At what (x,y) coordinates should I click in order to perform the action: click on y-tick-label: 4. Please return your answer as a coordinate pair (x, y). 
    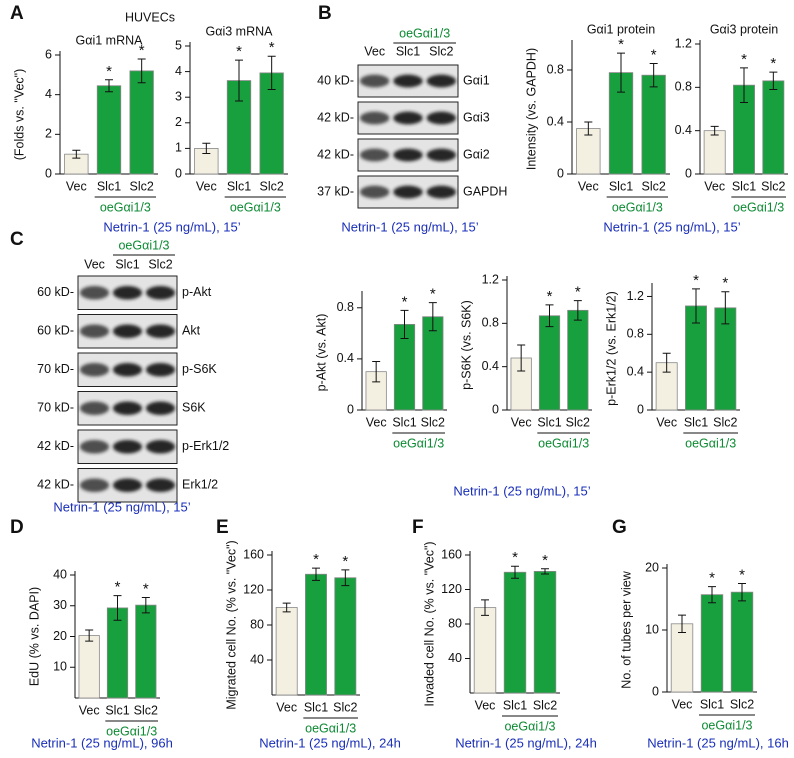
    Looking at the image, I should click on (48, 94).